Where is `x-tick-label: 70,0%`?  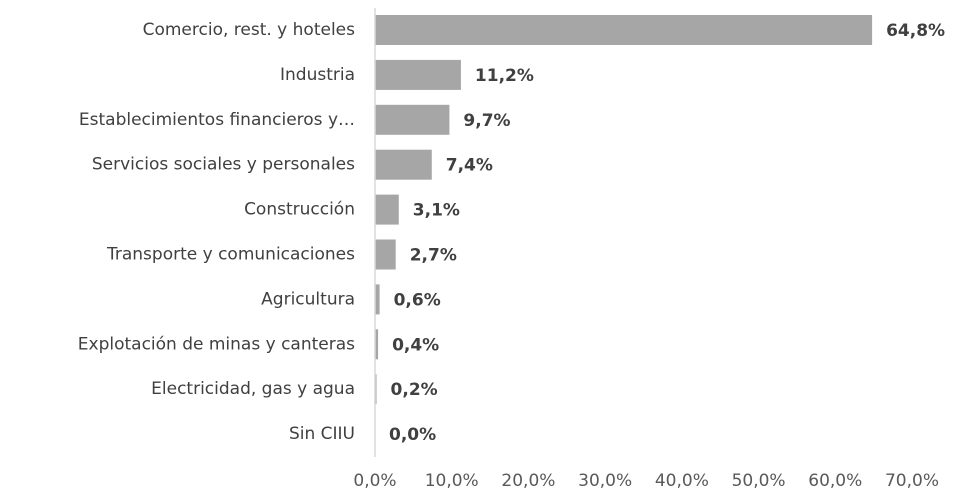 x-tick-label: 70,0% is located at coordinates (912, 481).